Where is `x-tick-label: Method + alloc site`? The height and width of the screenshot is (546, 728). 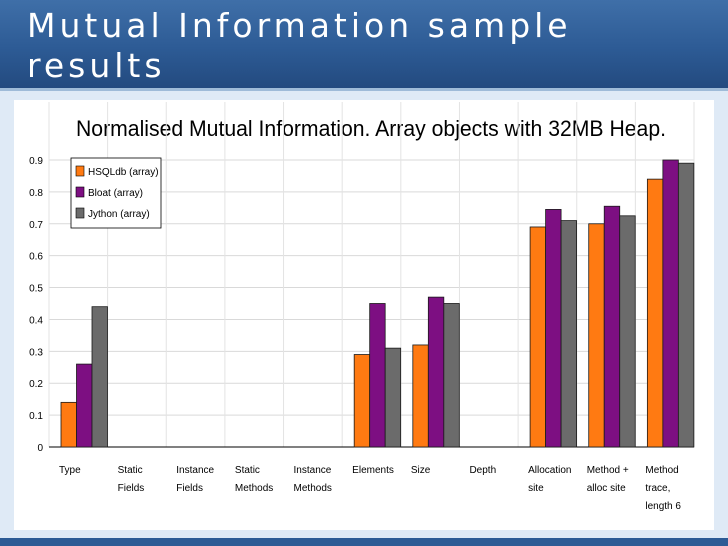 x-tick-label: Method + alloc site is located at coordinates (608, 479).